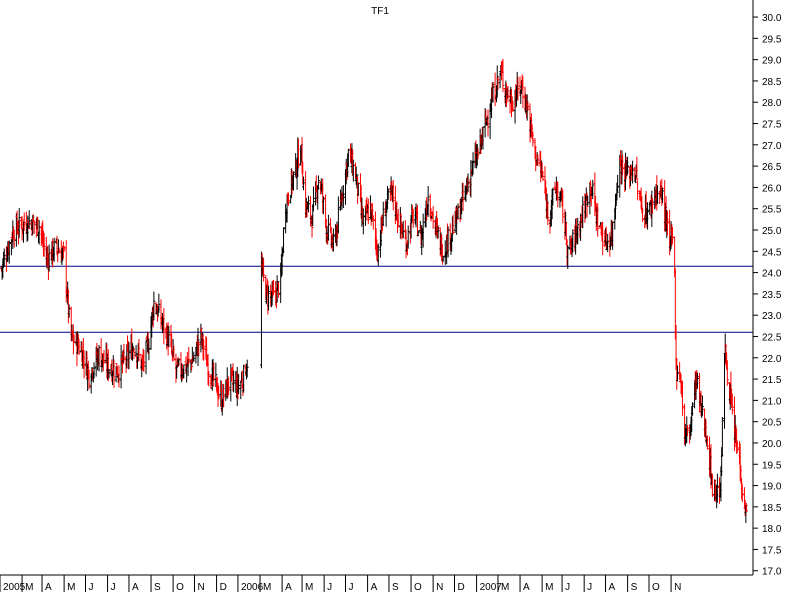 This screenshot has height=595, width=806. Describe the element at coordinates (772, 146) in the screenshot. I see `y-tick-label: 27.0` at that location.